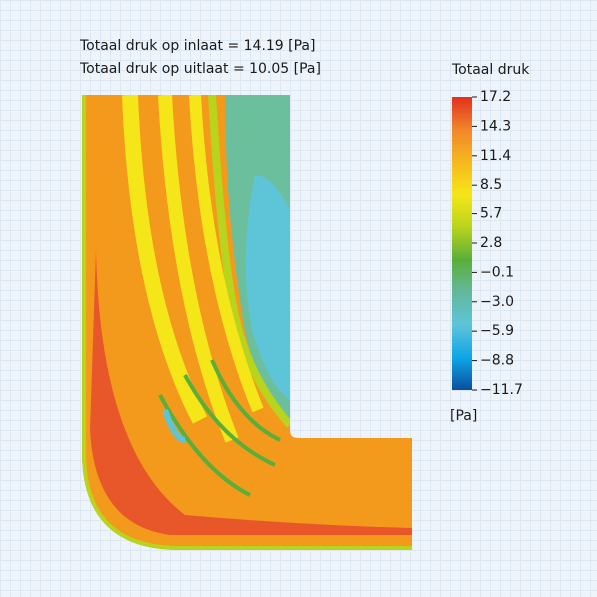  I want to click on colorbar-tick-label: 8.5, so click(491, 185).